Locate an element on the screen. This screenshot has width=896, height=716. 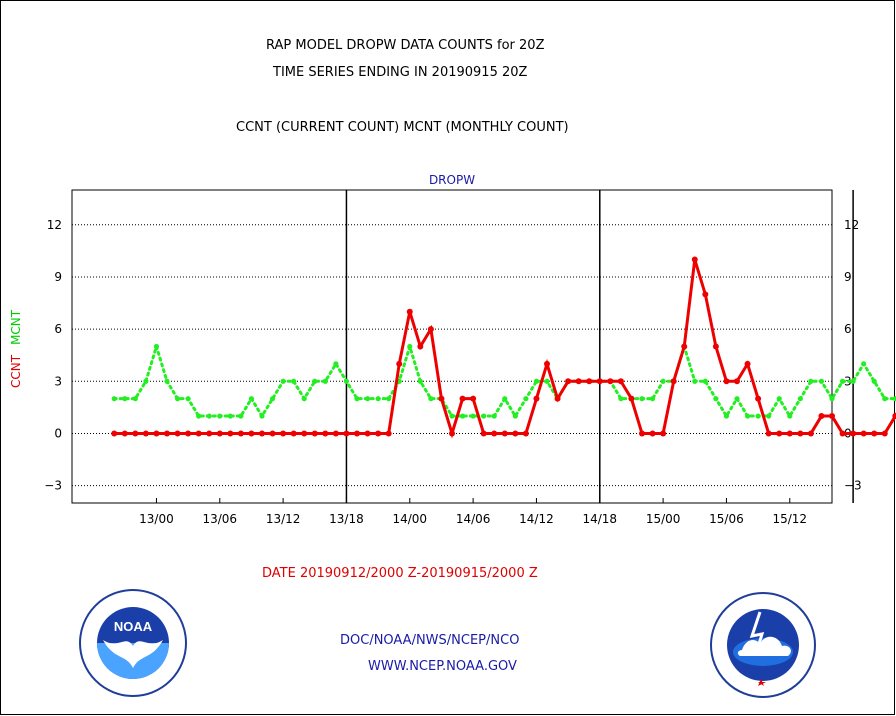
y-tick-label-left: 9 is located at coordinates (58, 277).